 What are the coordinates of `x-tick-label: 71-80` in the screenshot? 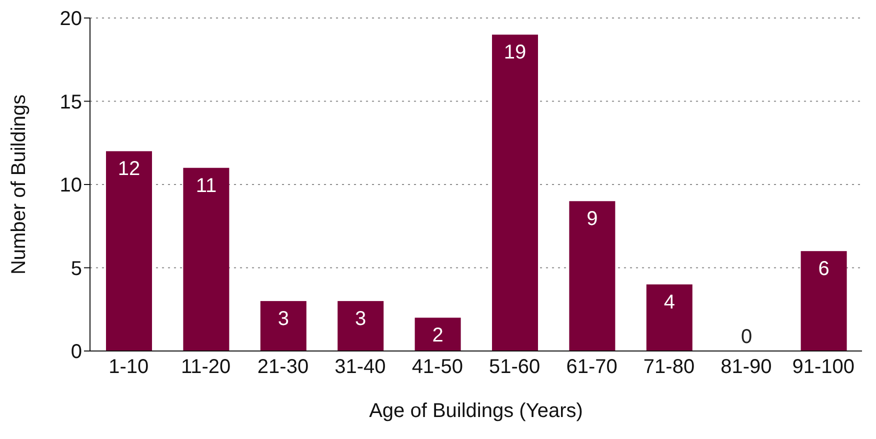 It's located at (669, 367).